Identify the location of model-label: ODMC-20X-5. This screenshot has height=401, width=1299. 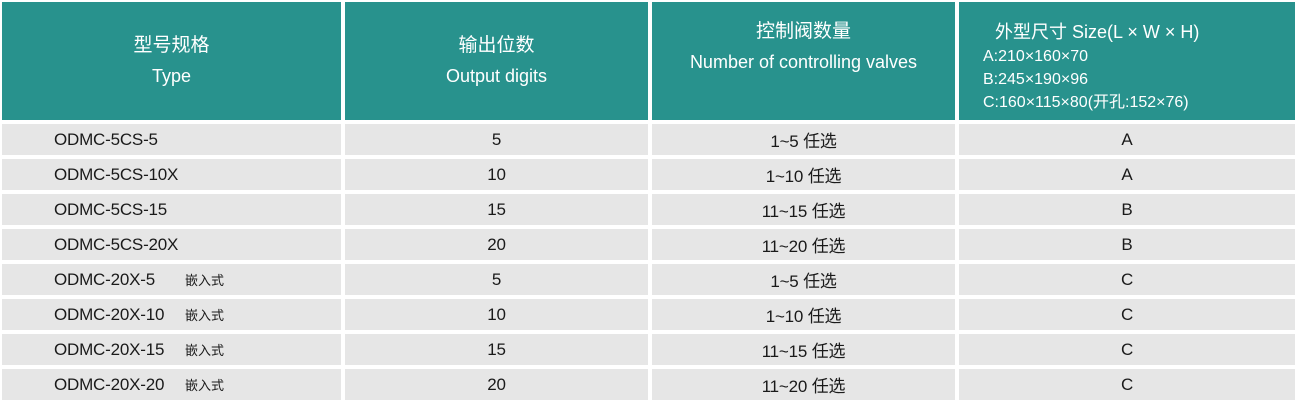
(104, 279).